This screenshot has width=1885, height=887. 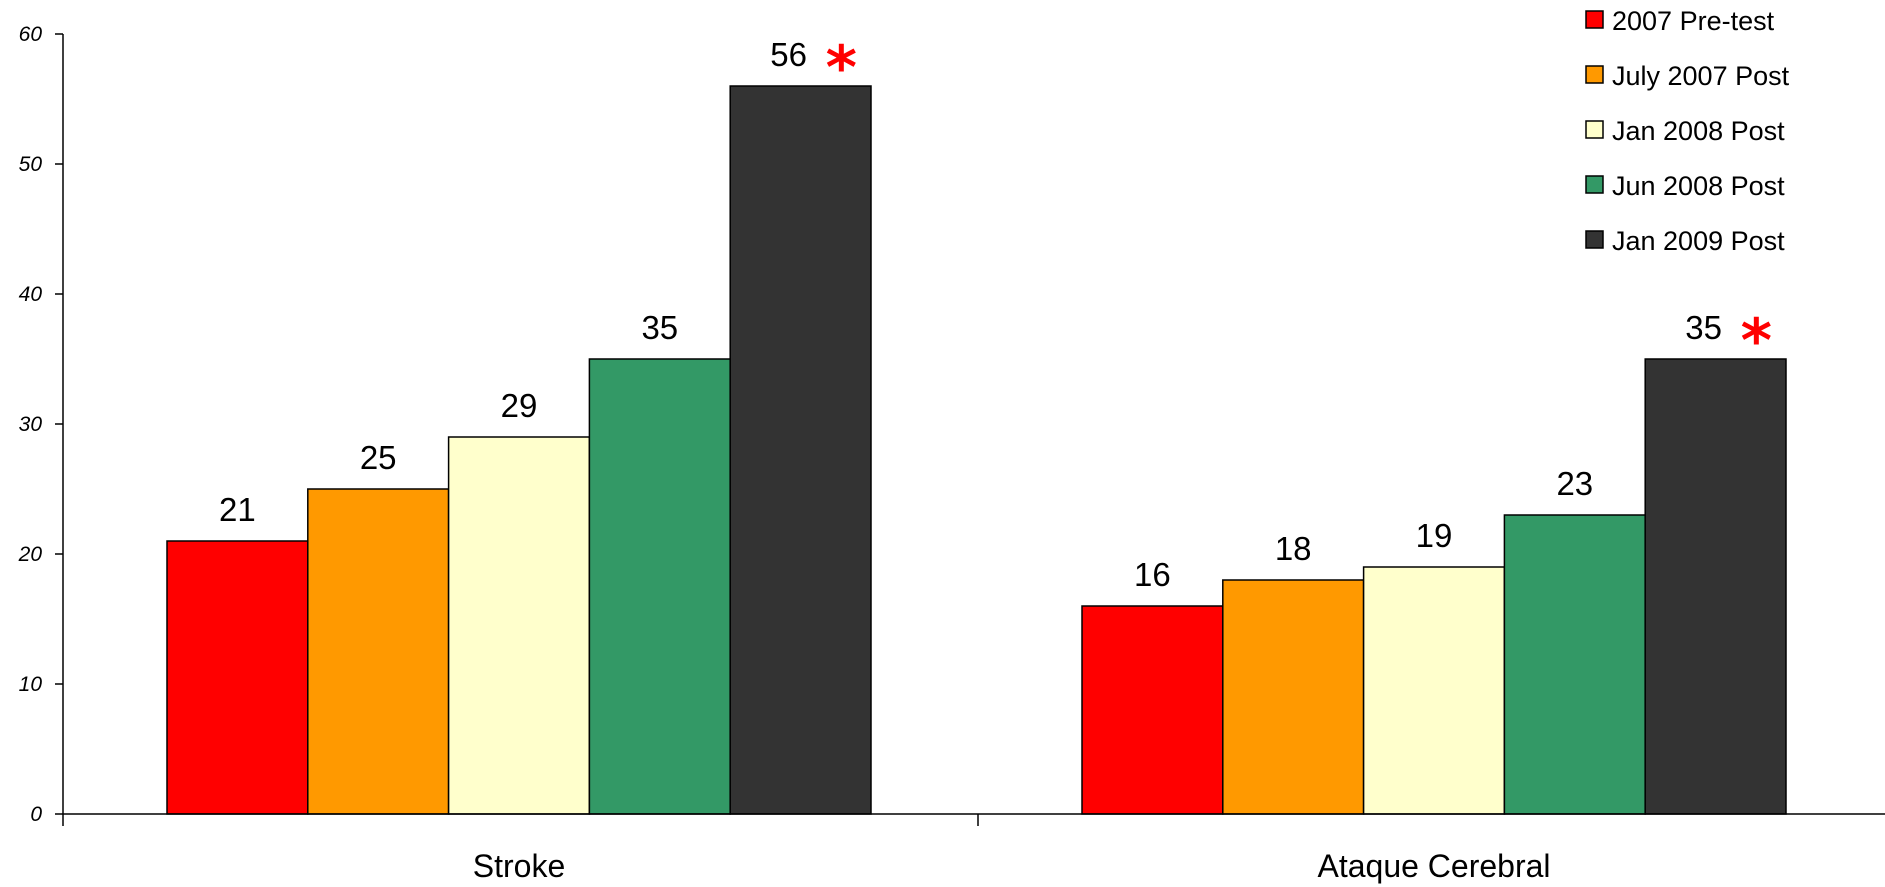 I want to click on legend-item: Jan 2009 Post, so click(x=1685, y=241).